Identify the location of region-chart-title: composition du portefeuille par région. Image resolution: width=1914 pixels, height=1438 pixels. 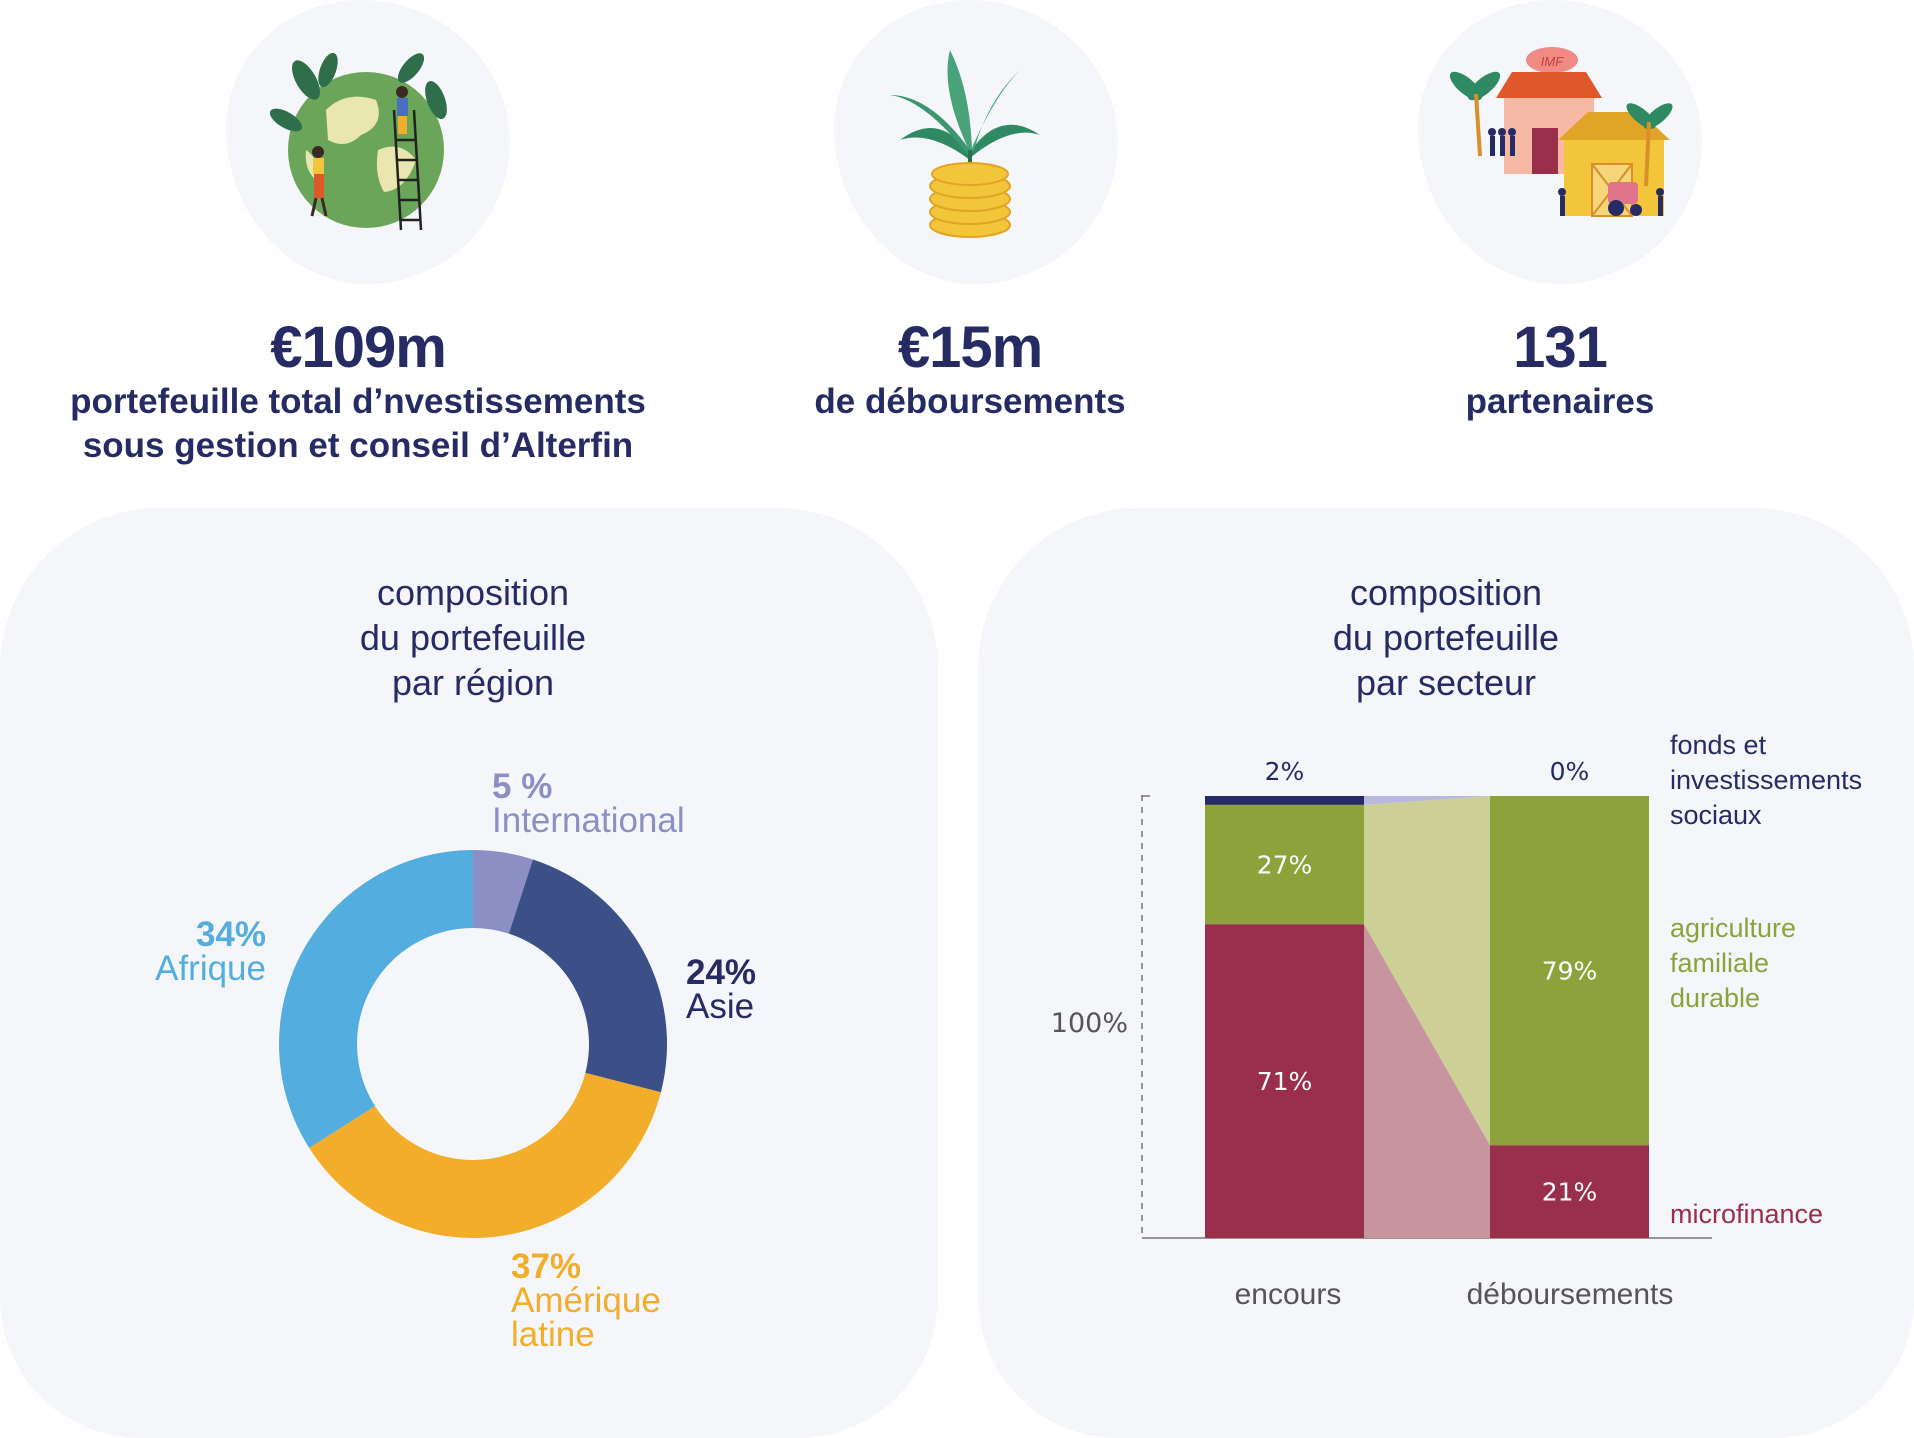
(473, 637).